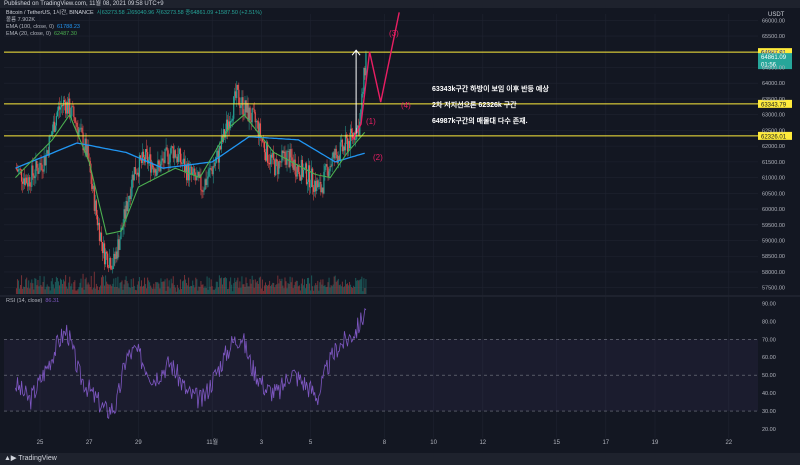 The width and height of the screenshot is (800, 465). What do you see at coordinates (406, 105) in the screenshot?
I see `wave-label-4: (4)` at bounding box center [406, 105].